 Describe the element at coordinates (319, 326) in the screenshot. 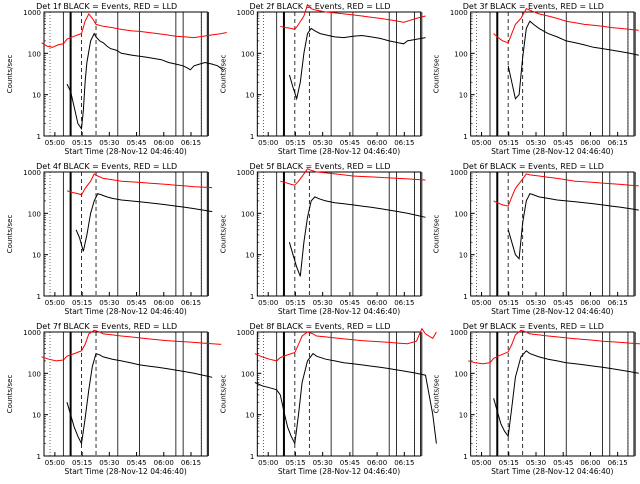

I see `panel-title: Det 8f BLACK = Events, RED = LLD` at that location.